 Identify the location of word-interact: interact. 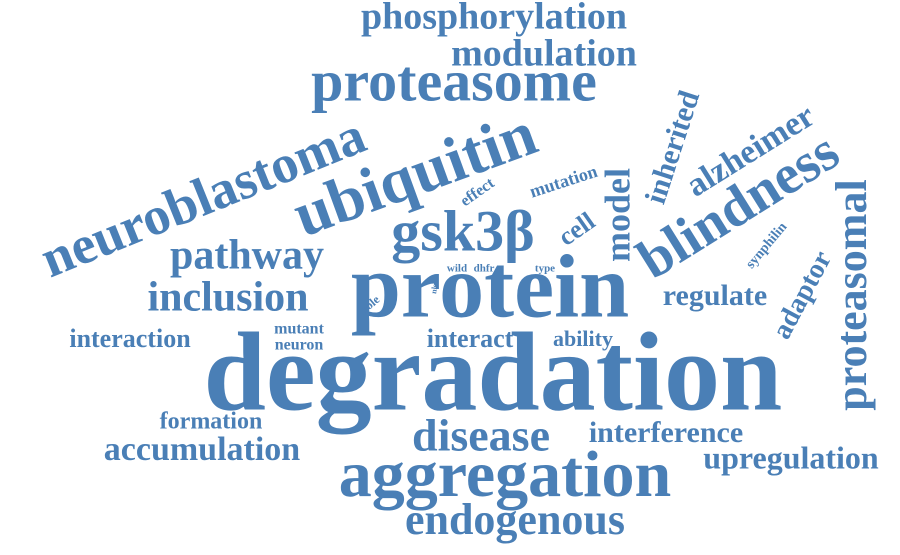
(470, 338).